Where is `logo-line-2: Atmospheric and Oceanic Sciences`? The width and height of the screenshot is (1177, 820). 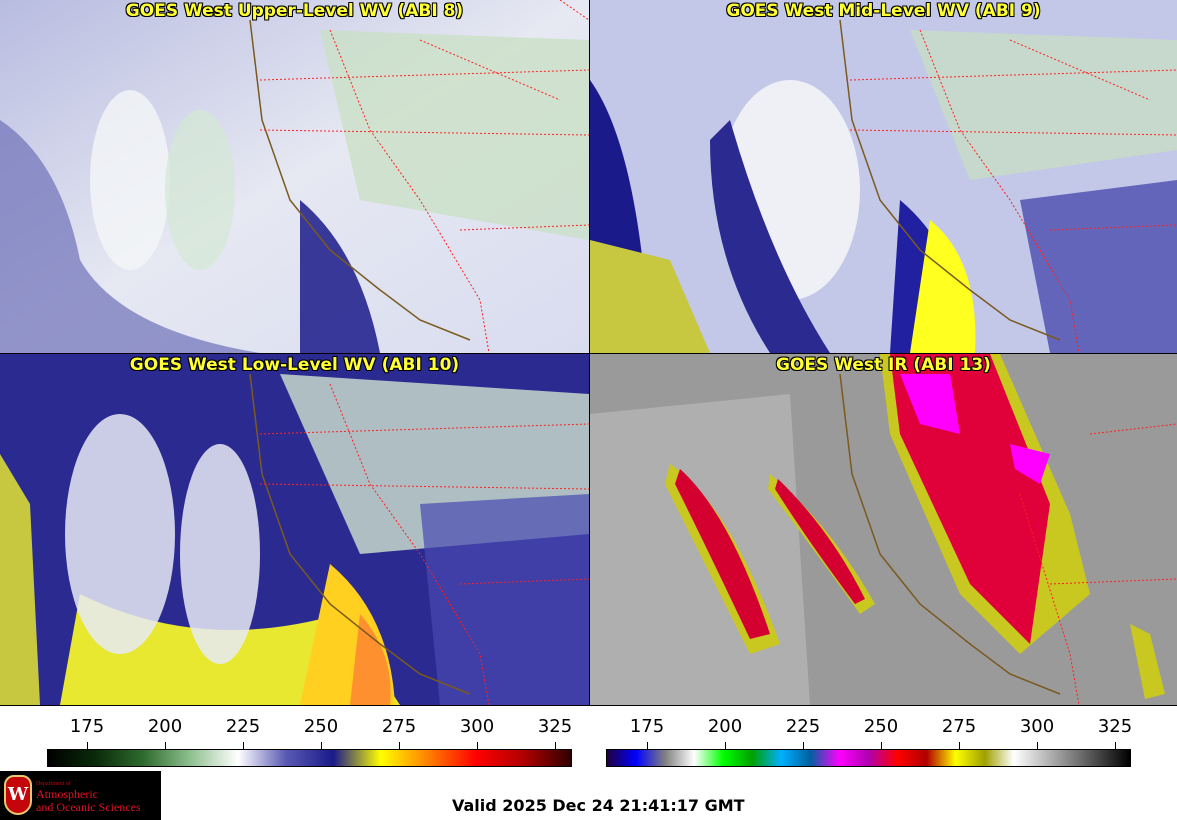
logo-line-2: Atmospheric and Oceanic Sciences is located at coordinates (88, 801).